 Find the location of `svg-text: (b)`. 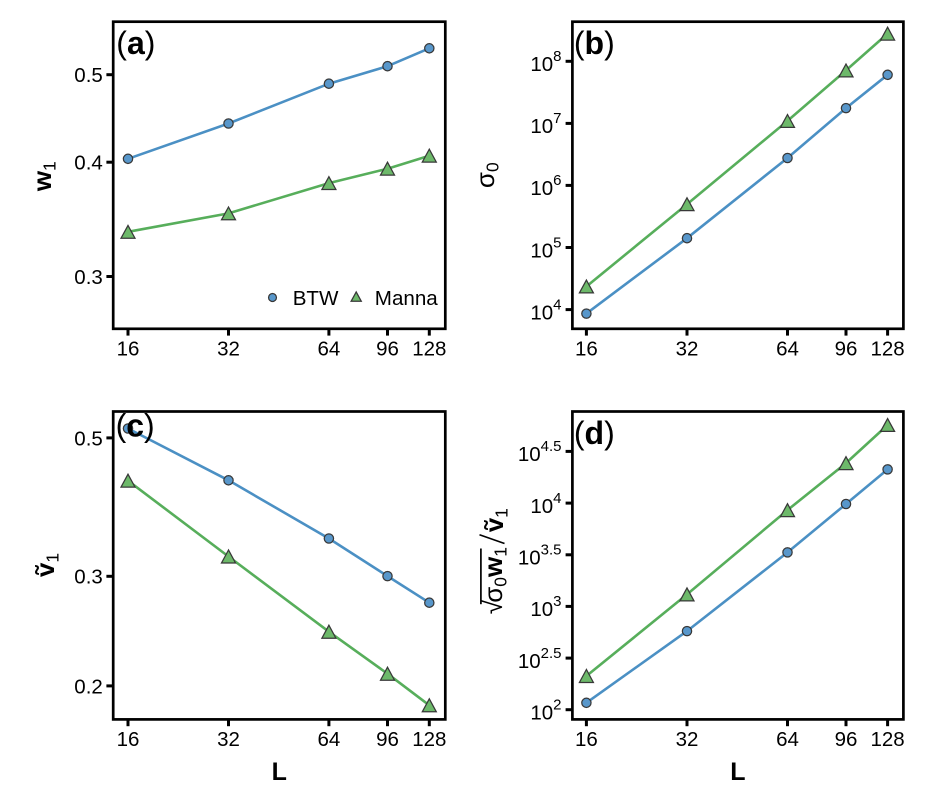

svg-text: (b) is located at coordinates (594, 43).